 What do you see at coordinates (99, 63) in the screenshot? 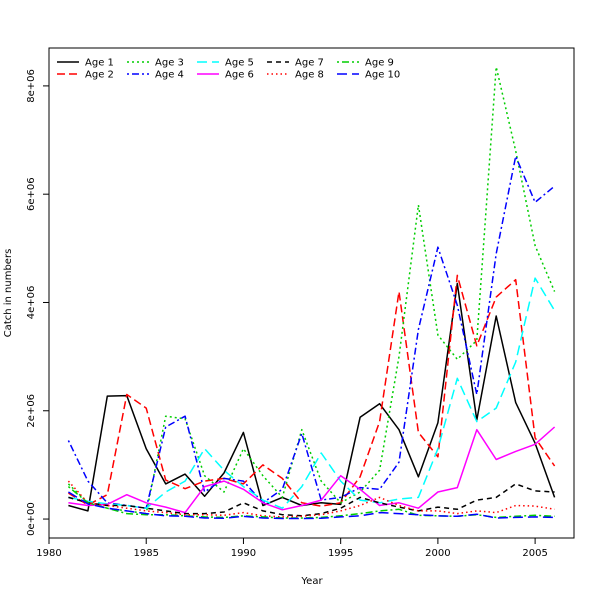
I see `legend-label: Age 1` at bounding box center [99, 63].